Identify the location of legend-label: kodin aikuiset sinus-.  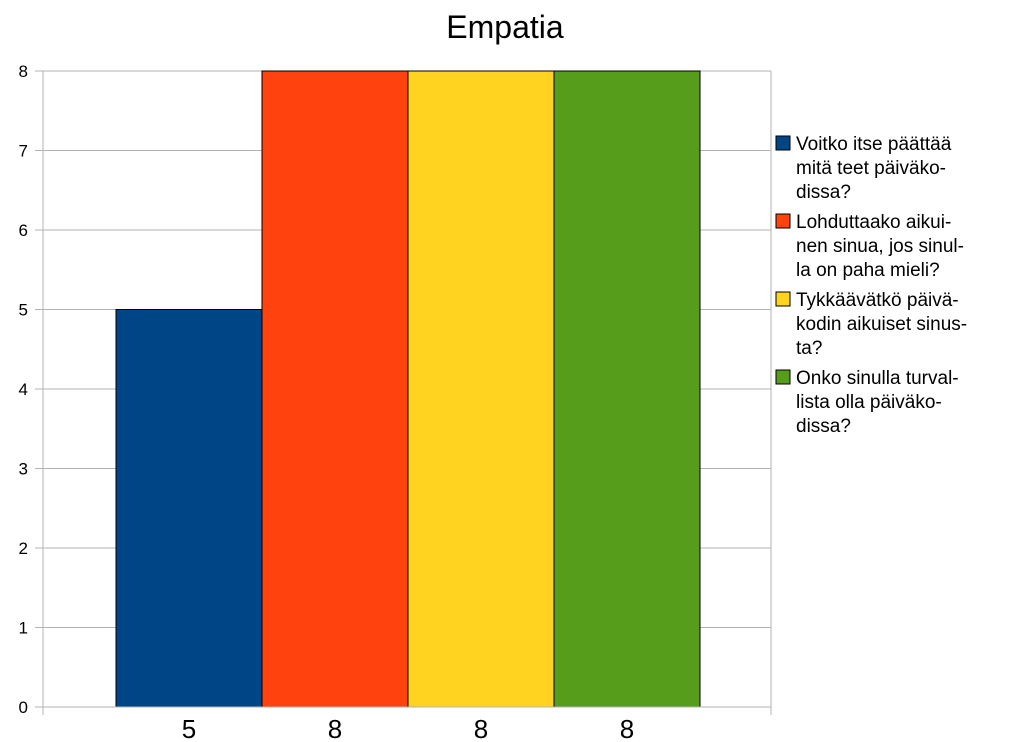
(881, 324).